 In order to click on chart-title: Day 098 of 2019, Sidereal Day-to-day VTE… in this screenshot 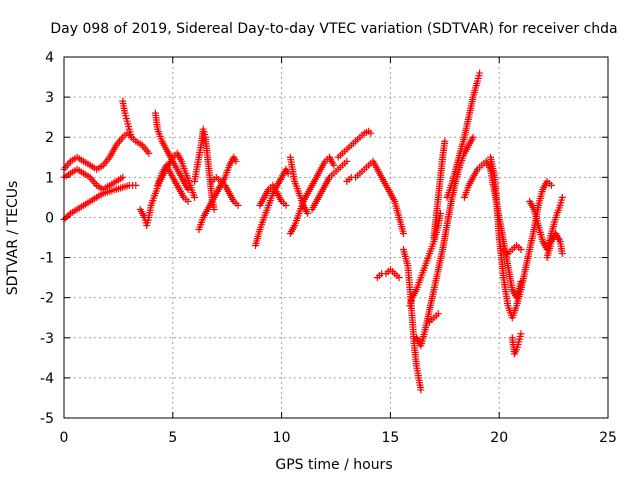, I will do `click(333, 29)`.